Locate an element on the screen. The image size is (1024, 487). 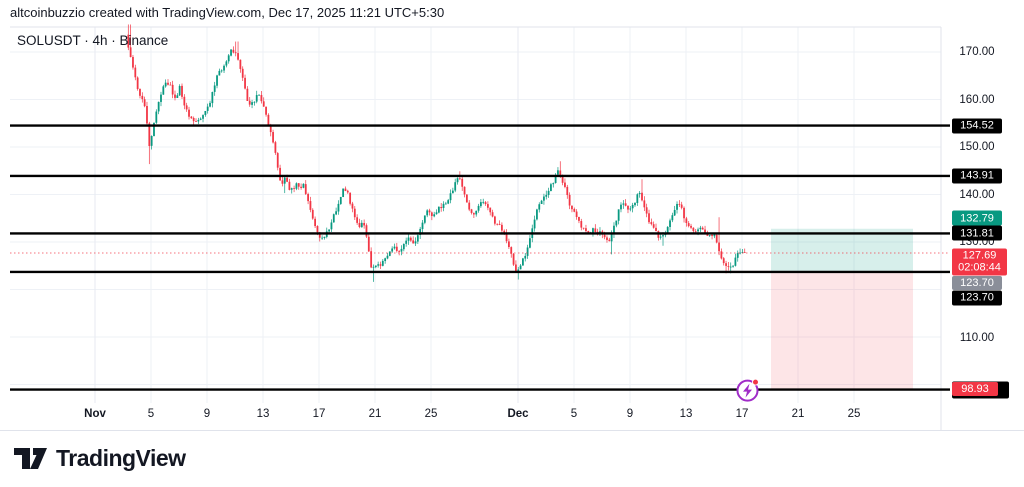
time-axis-label: 9 is located at coordinates (630, 414).